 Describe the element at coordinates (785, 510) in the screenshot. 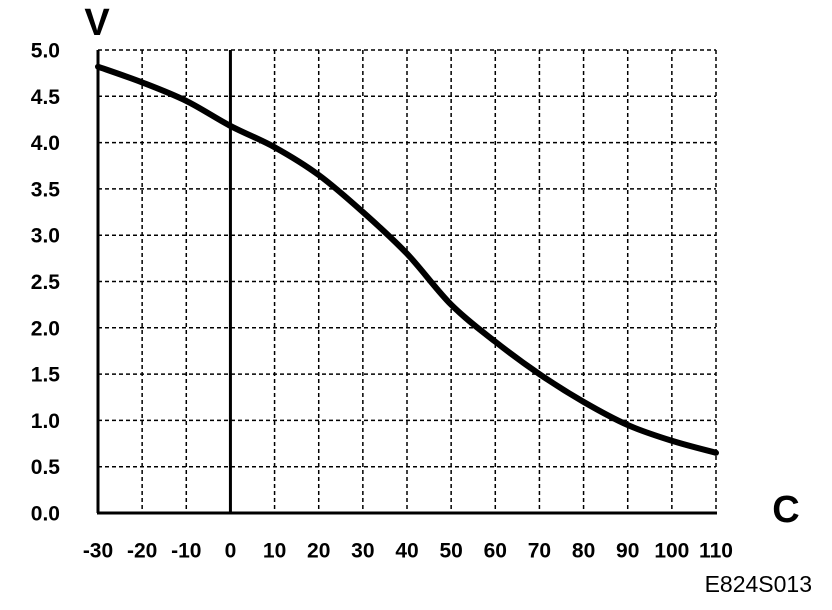

I see `x-axis-title: C` at that location.